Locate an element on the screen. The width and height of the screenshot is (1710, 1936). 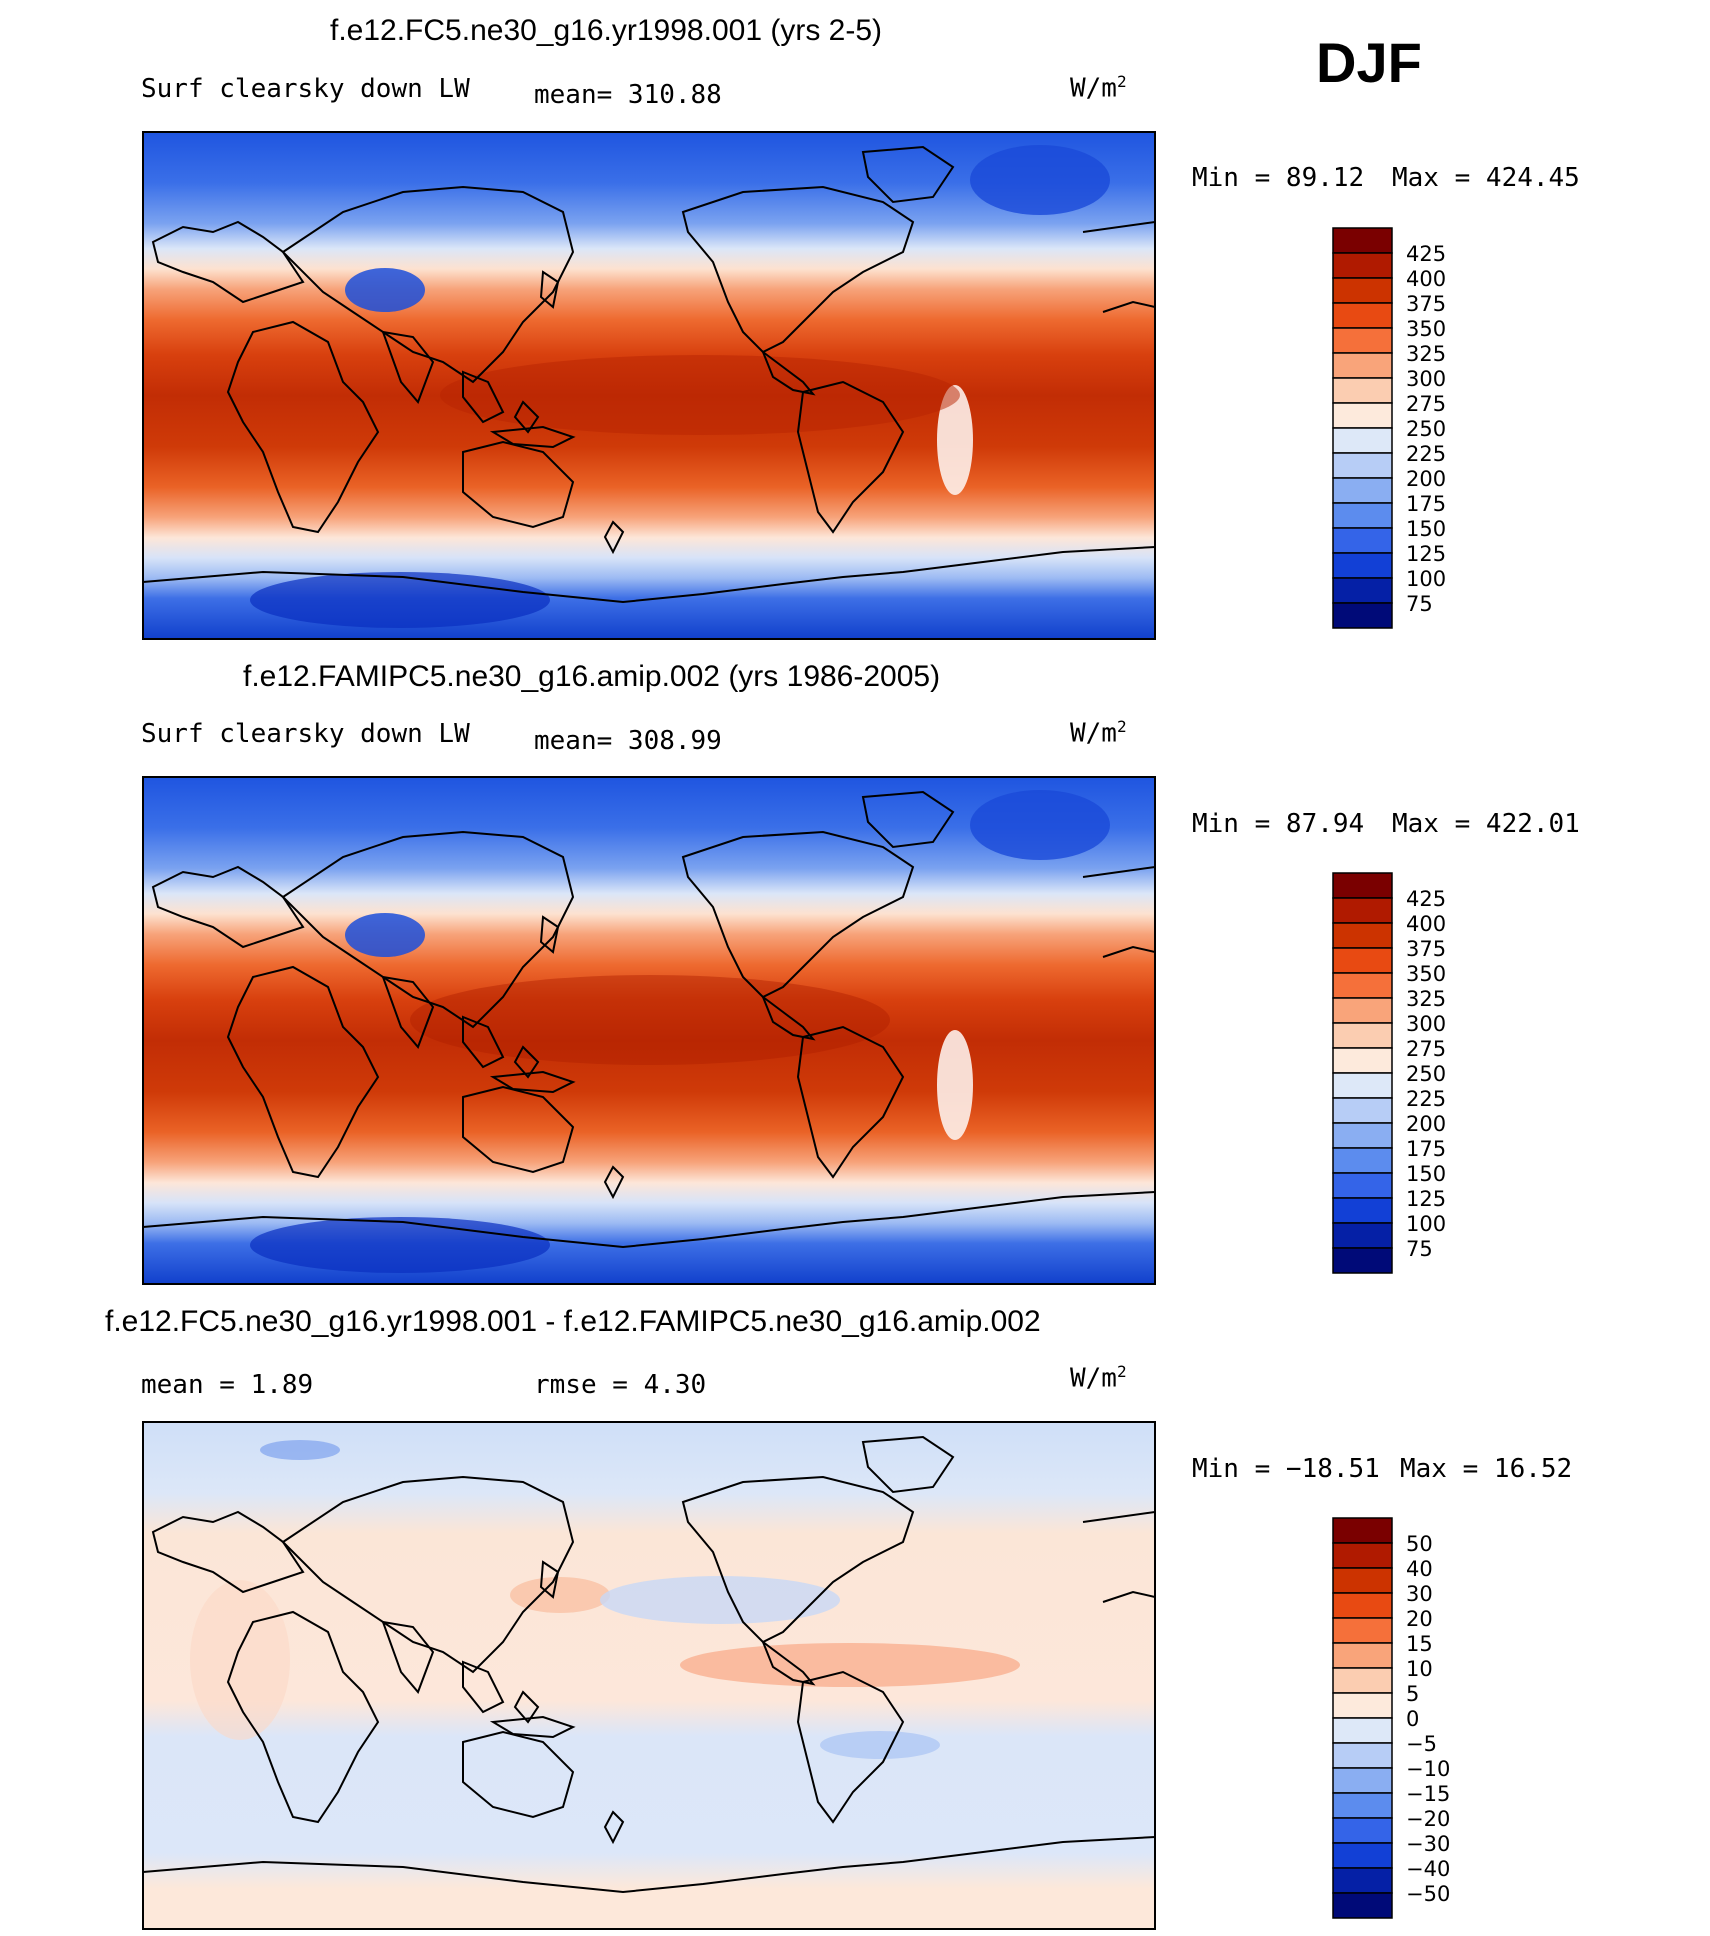
panel-2-max: Max = 422.01 is located at coordinates (1486, 824).